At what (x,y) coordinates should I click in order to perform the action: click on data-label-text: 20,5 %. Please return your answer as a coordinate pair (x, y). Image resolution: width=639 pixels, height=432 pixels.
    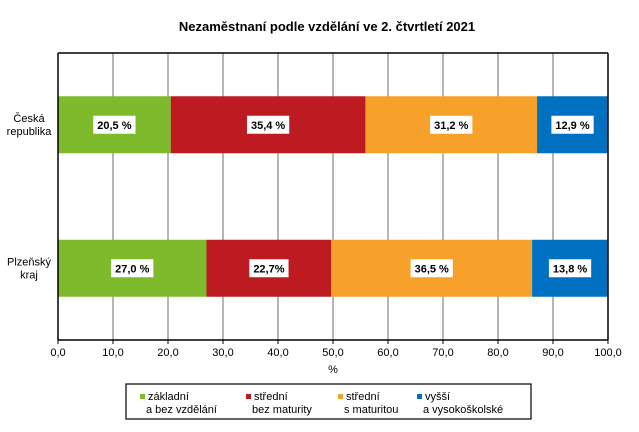
    Looking at the image, I should click on (114, 126).